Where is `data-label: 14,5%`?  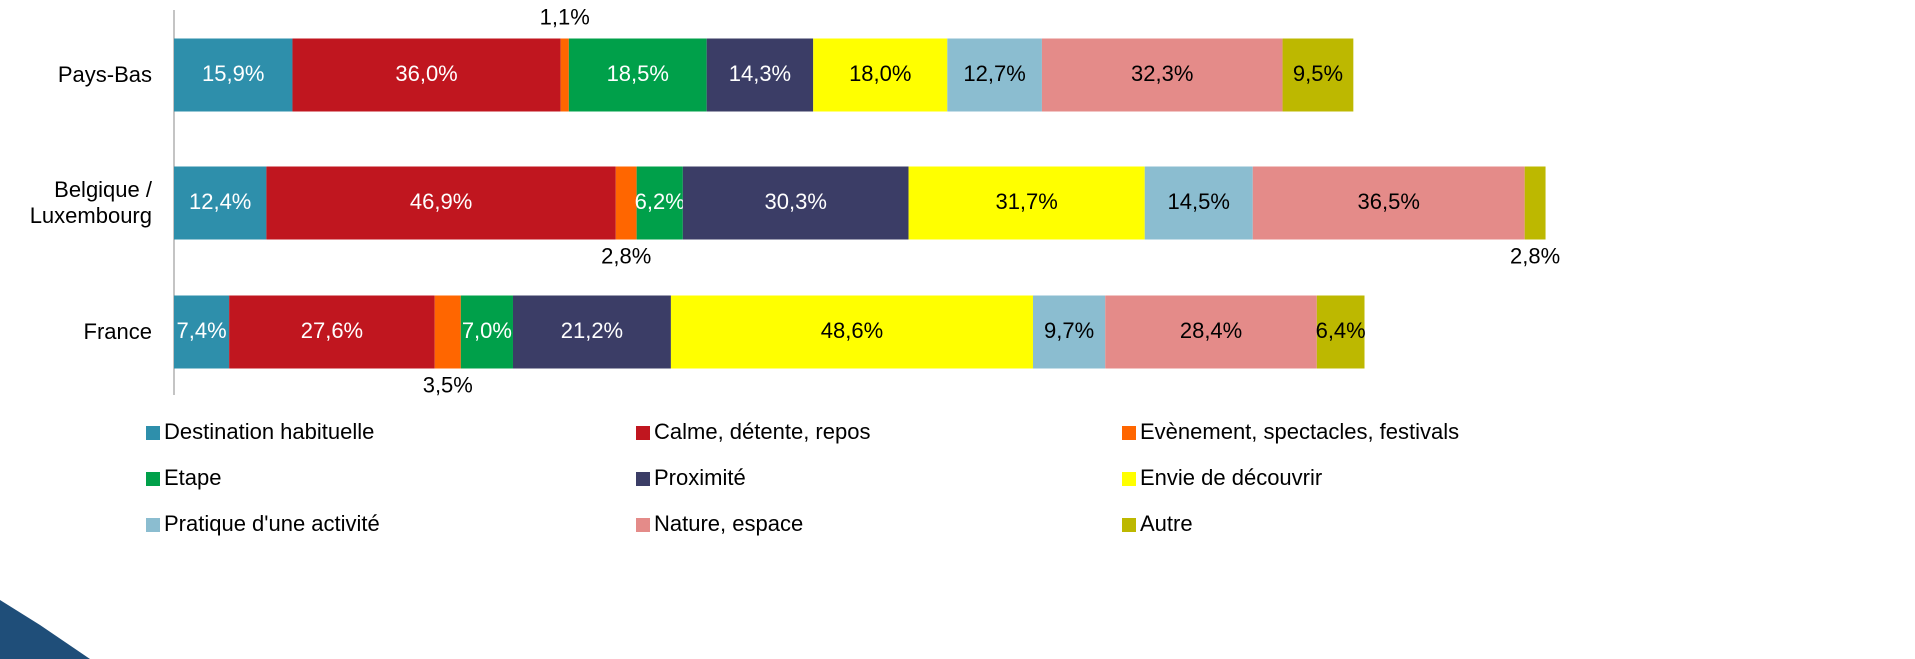 data-label: 14,5% is located at coordinates (1199, 201).